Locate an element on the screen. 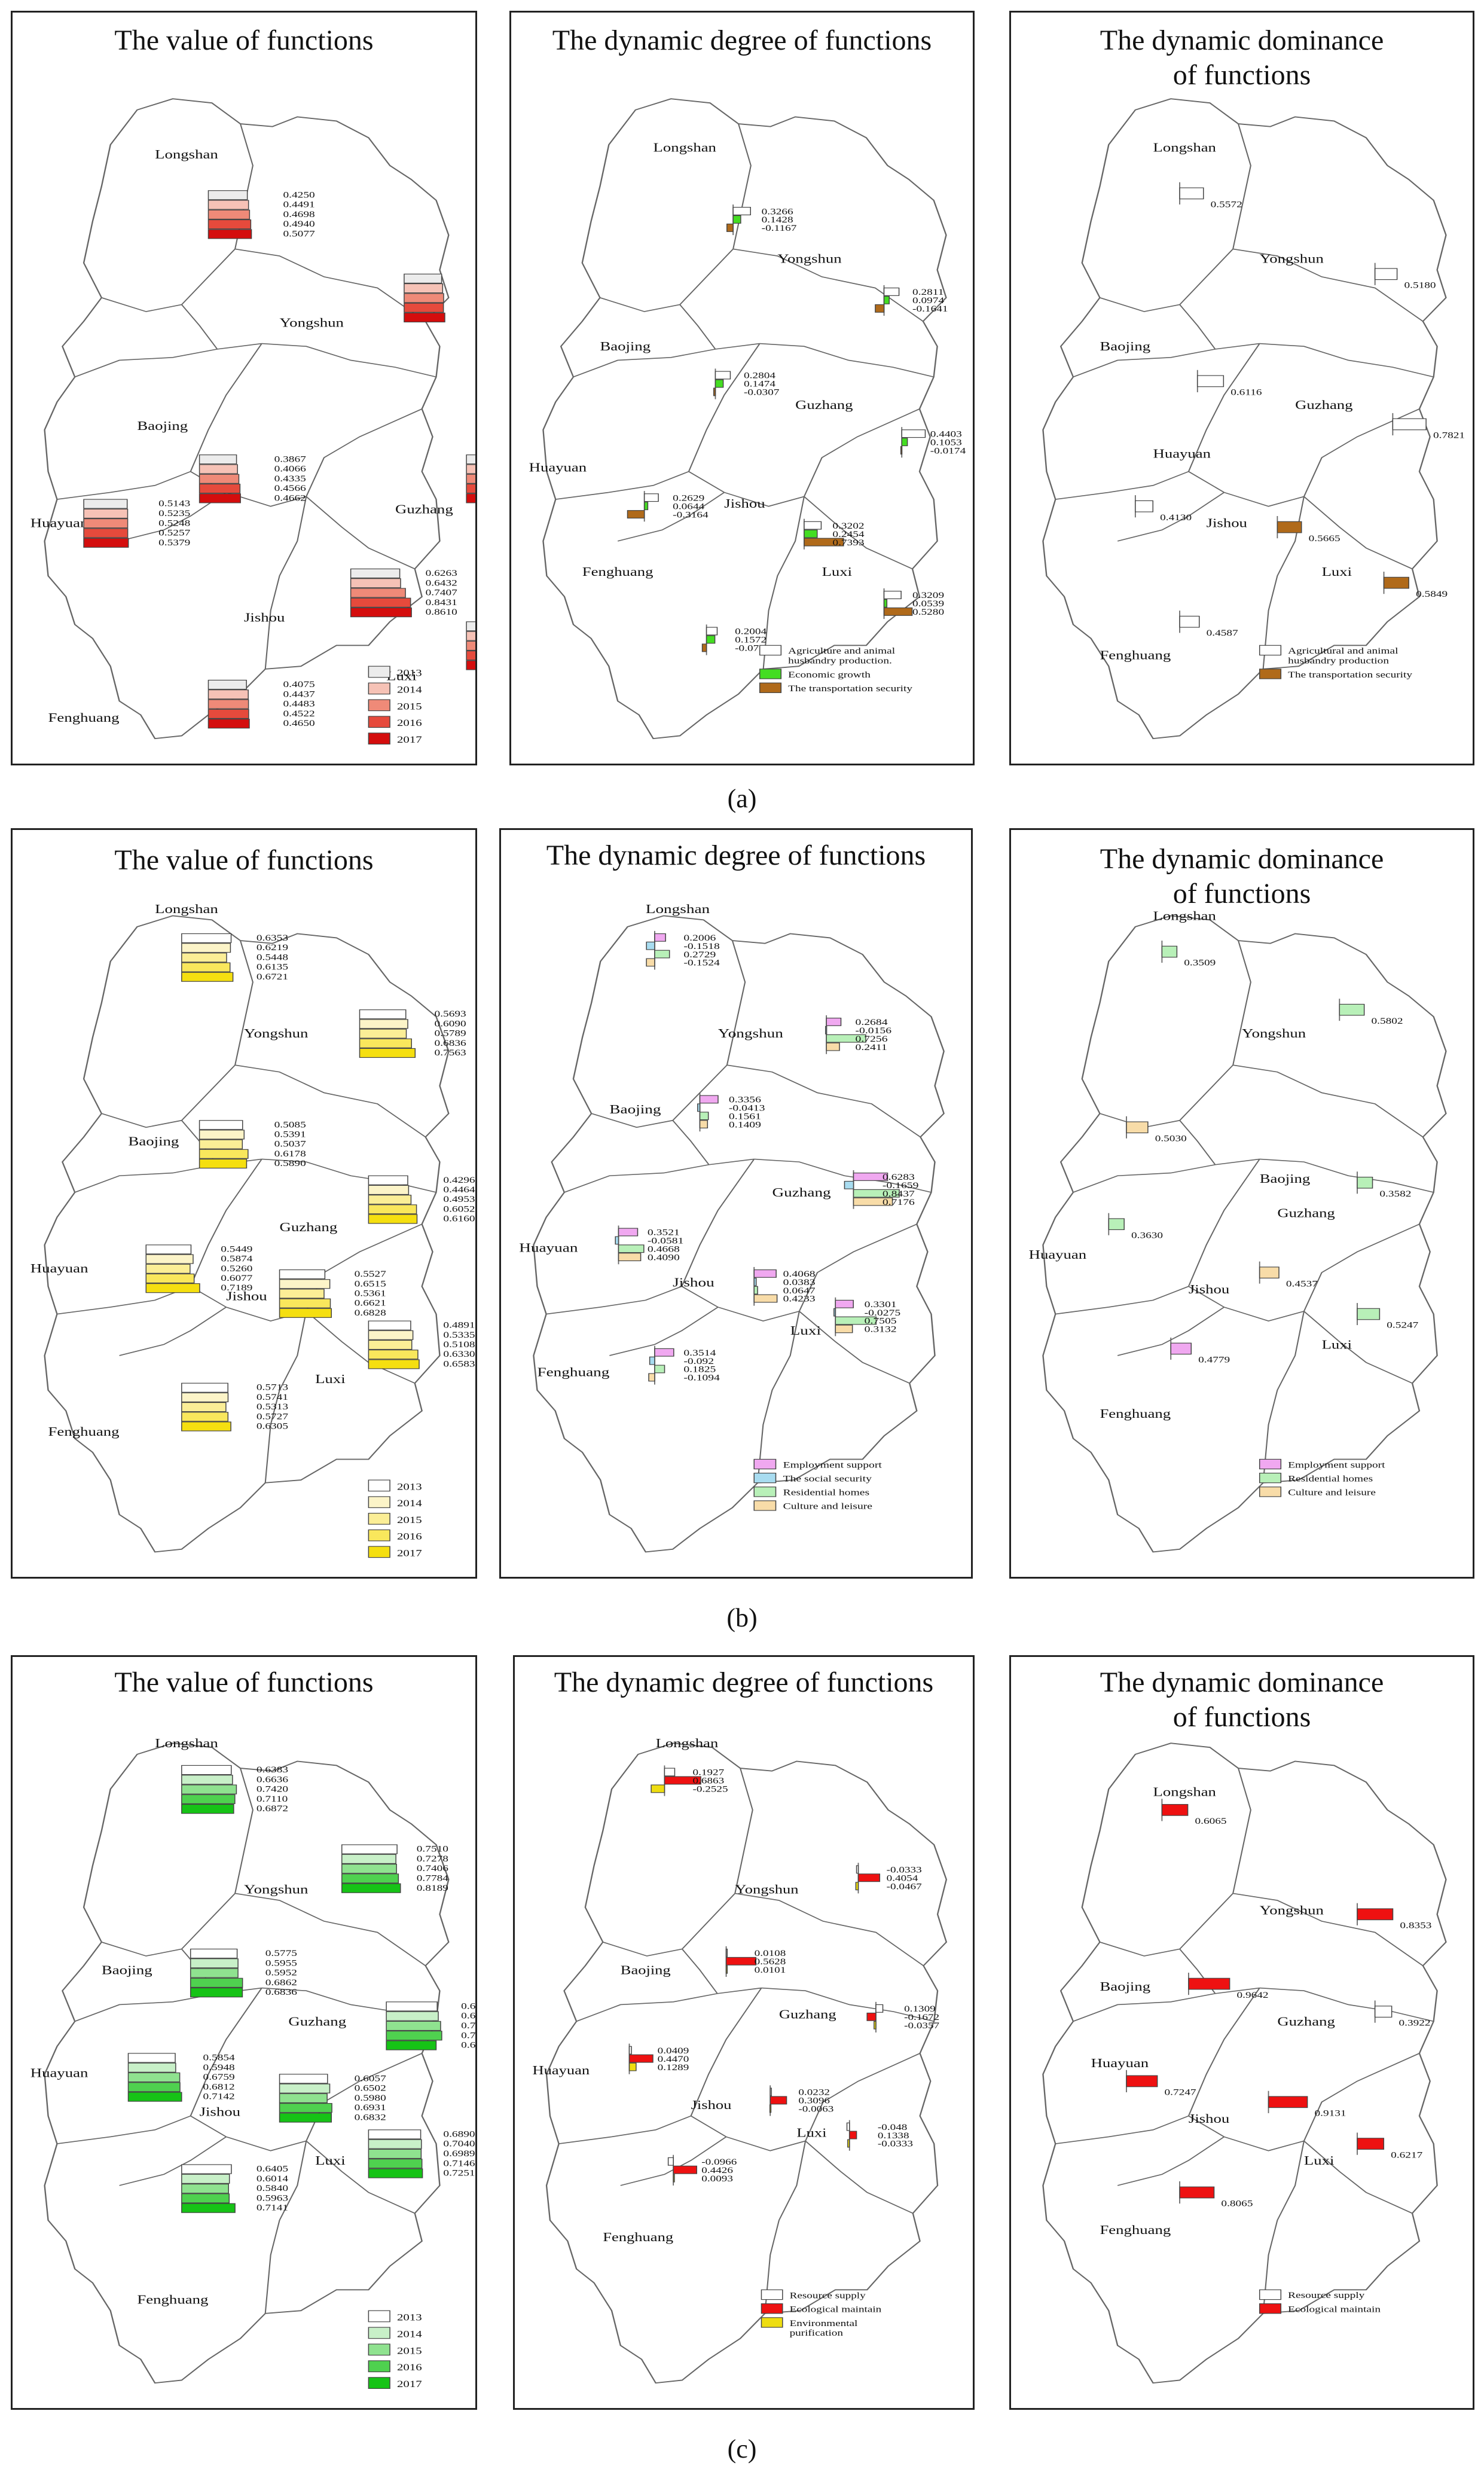 The image size is (1484, 2469). degree-label: 0.4054 is located at coordinates (902, 1878).